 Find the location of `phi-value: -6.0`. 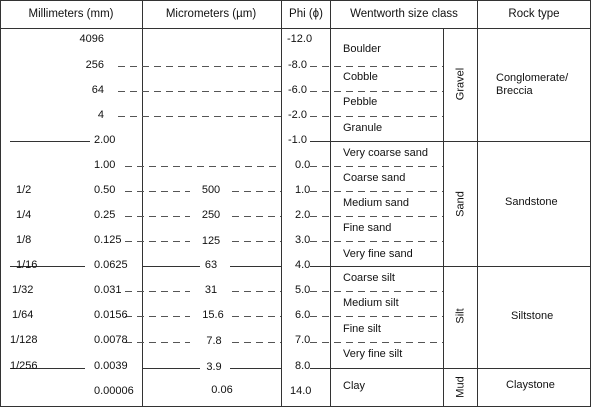

phi-value: -6.0 is located at coordinates (297, 90).